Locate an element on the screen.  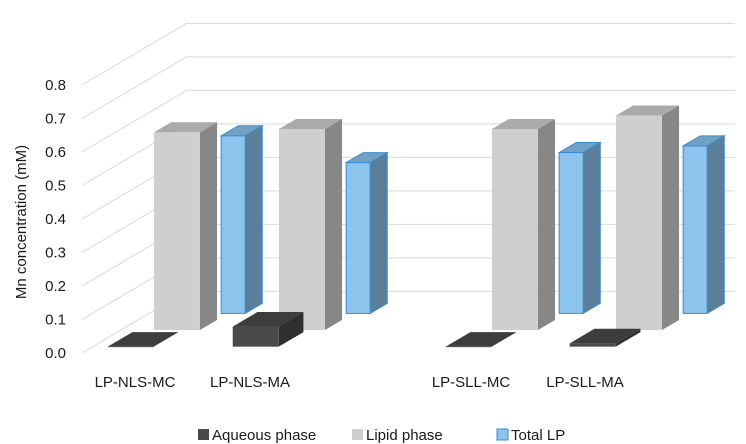
bar-aqueous-phase-lp-sll-ma is located at coordinates (605, 337).